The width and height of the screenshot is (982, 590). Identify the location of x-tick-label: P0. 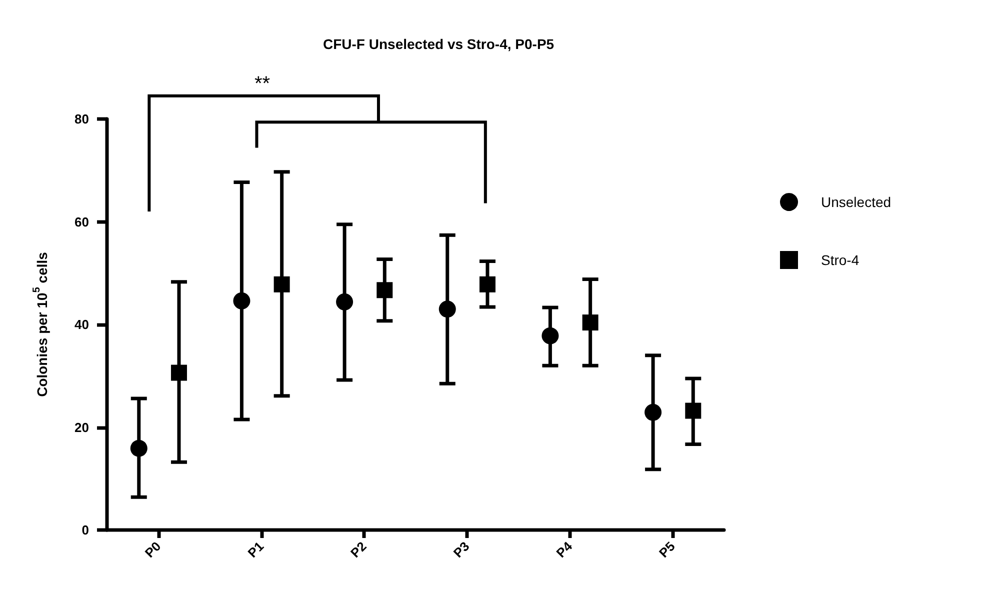
(153, 549).